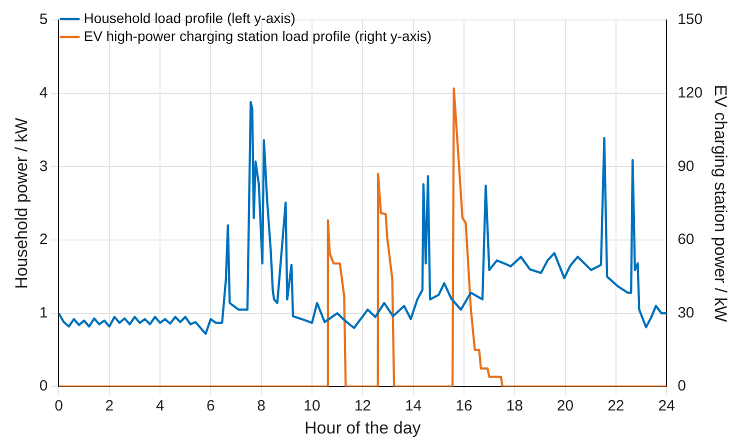 The height and width of the screenshot is (447, 746). I want to click on x-tick-label: 10, so click(312, 406).